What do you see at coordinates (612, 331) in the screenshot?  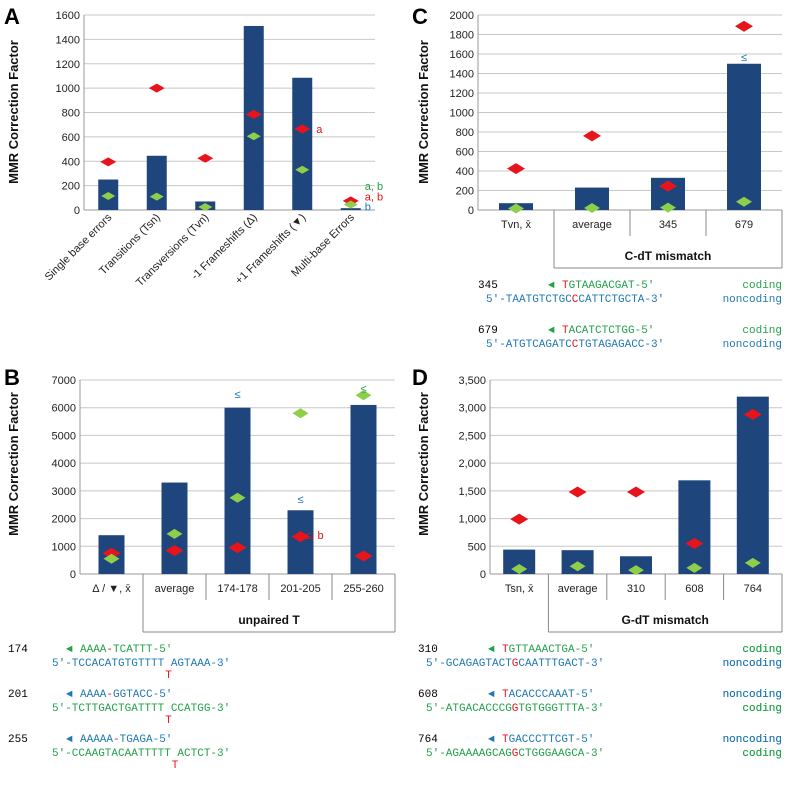 I see `top-strand-segment: ACATCTCTGG-5'` at bounding box center [612, 331].